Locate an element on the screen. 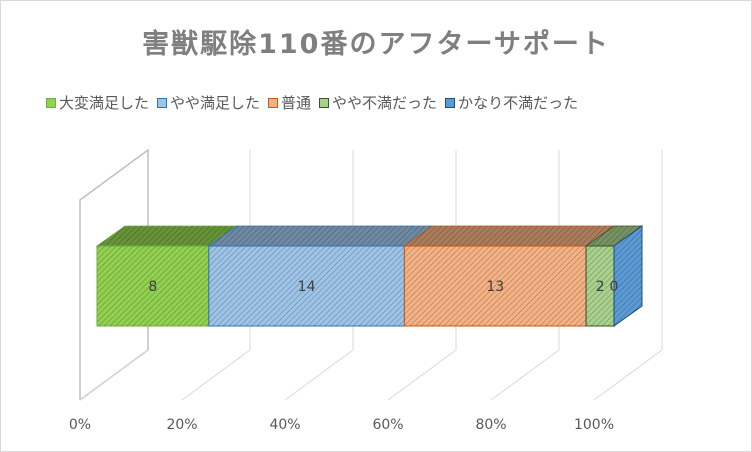 Image resolution: width=752 pixels, height=452 pixels. x-tick-label: 100% is located at coordinates (594, 425).